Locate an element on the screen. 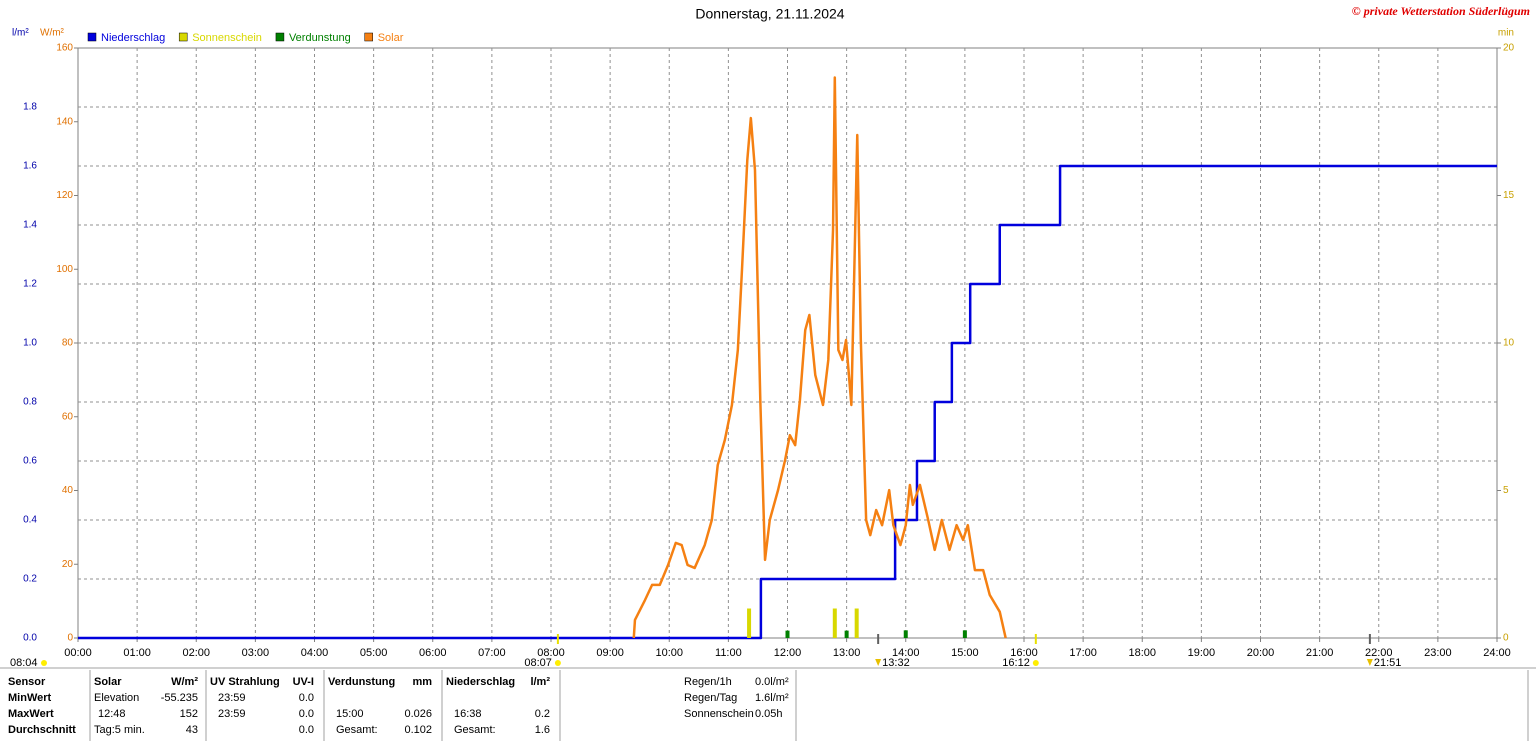 Image resolution: width=1536 pixels, height=741 pixels. x-tick-label: 06:00 is located at coordinates (433, 653).